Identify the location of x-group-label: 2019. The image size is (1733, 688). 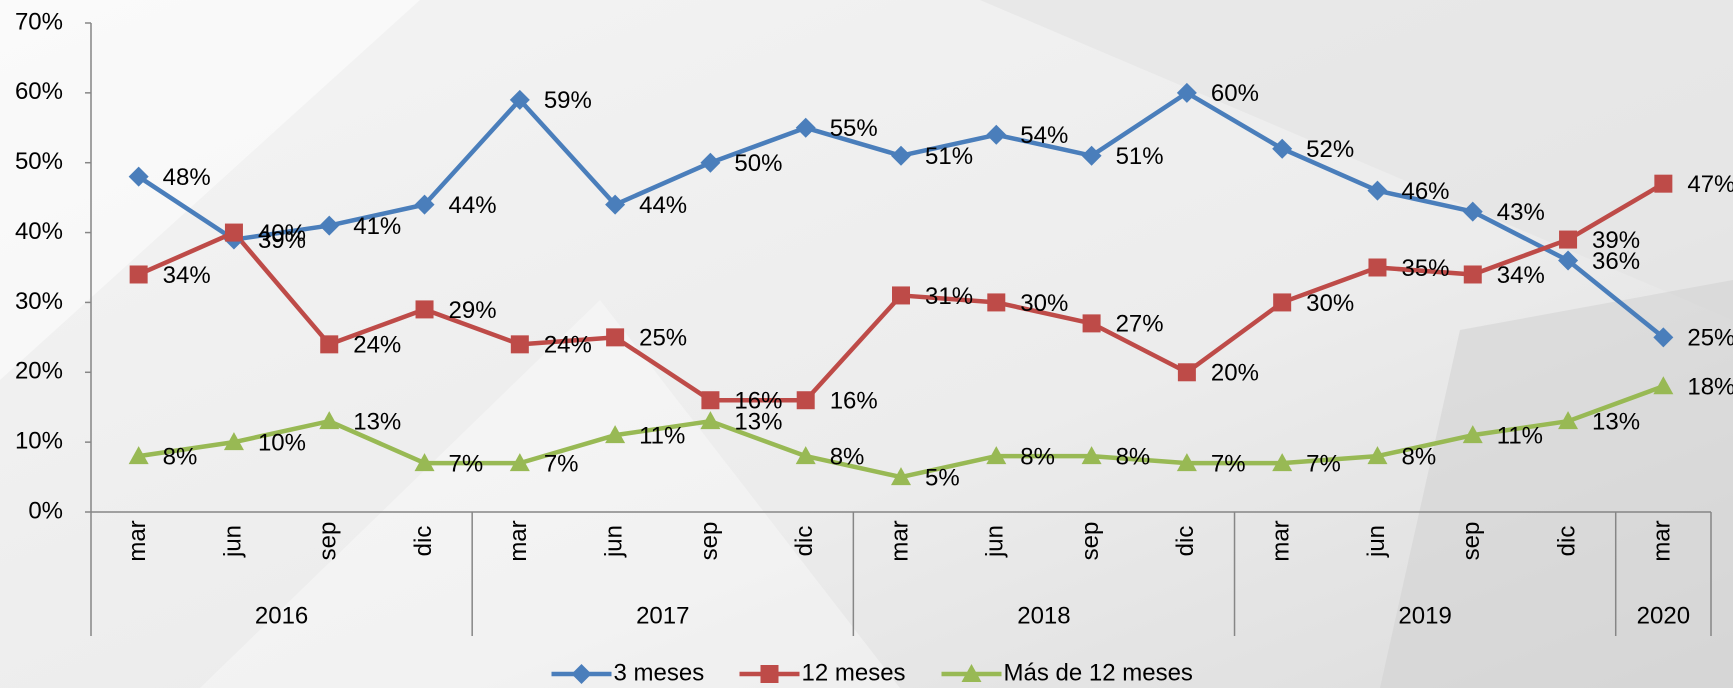
(1424, 615).